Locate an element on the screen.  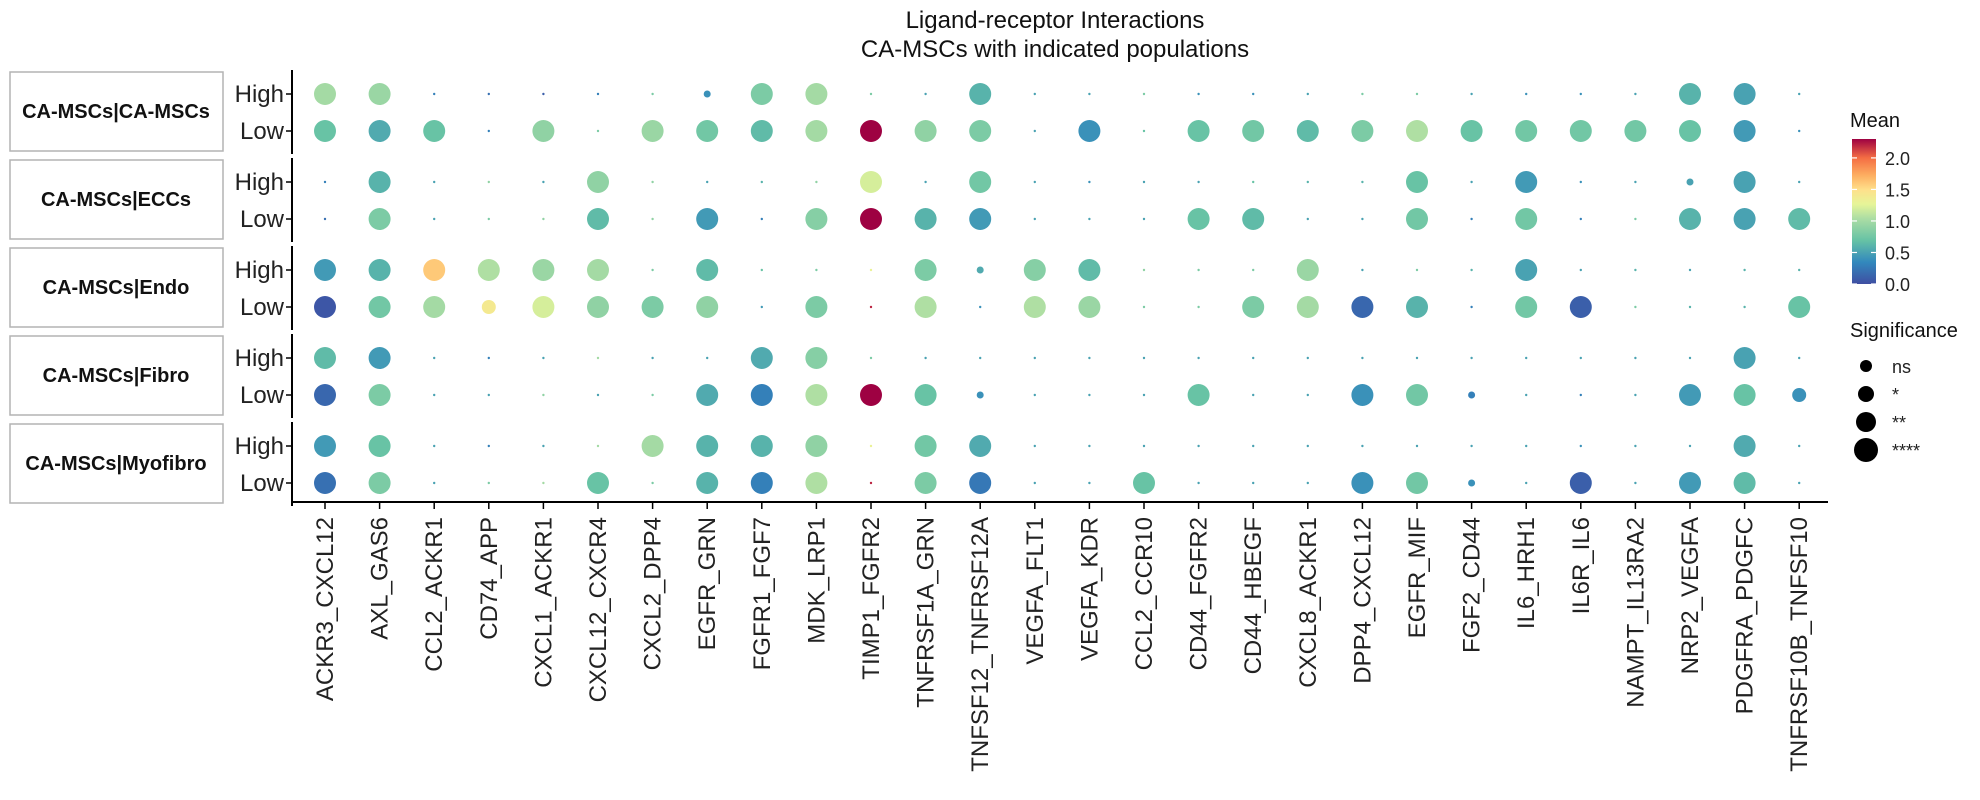
x-tick-label: FGFR1_FGF7 is located at coordinates (762, 593).